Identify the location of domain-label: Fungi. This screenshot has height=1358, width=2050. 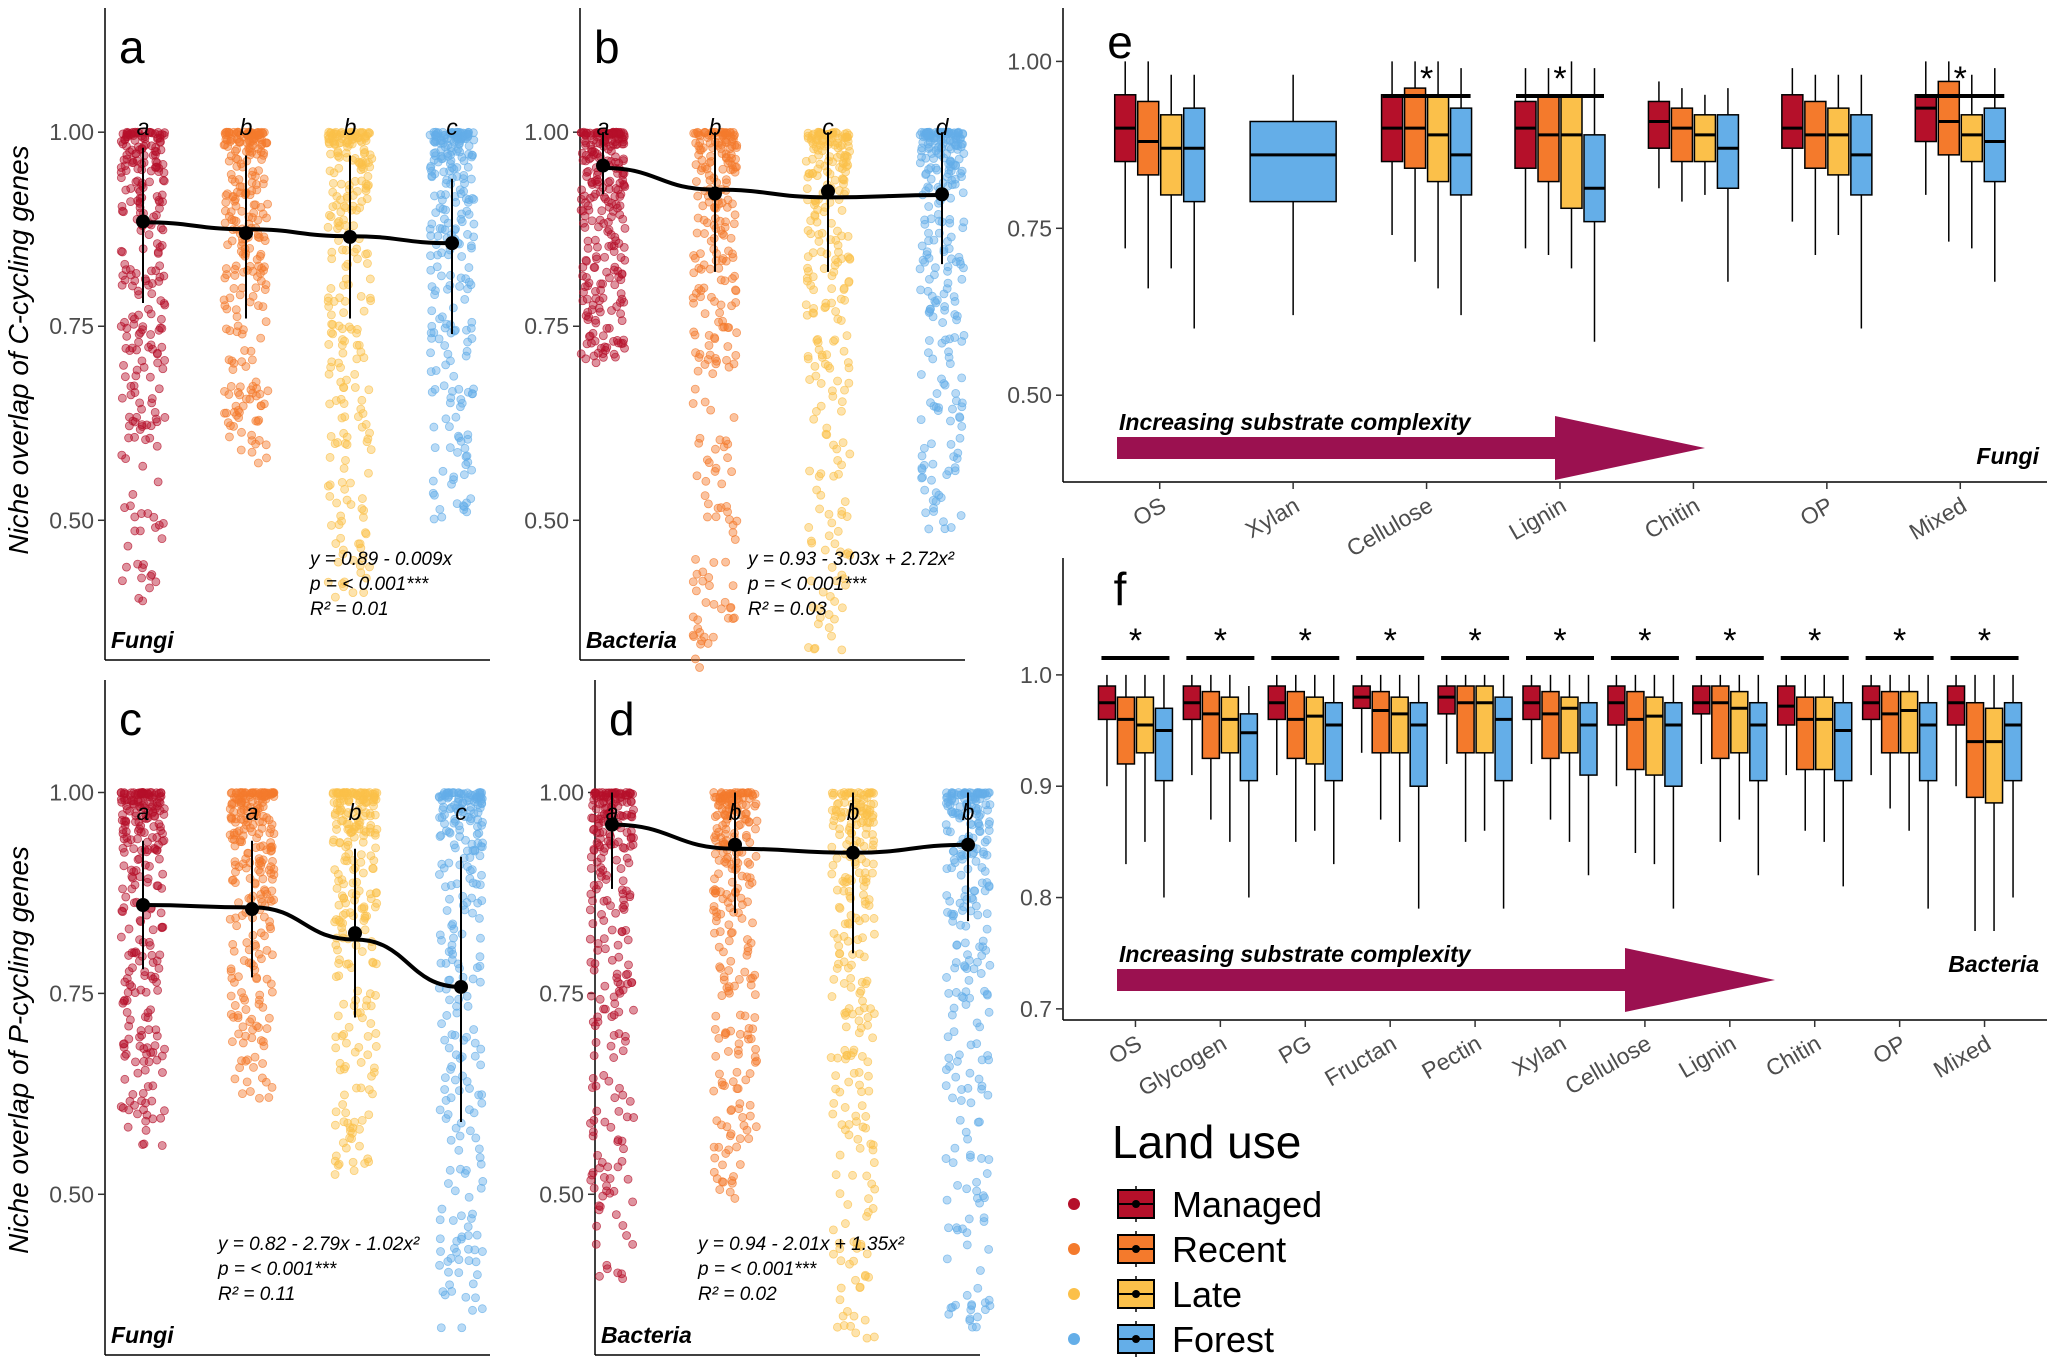
(142, 1335).